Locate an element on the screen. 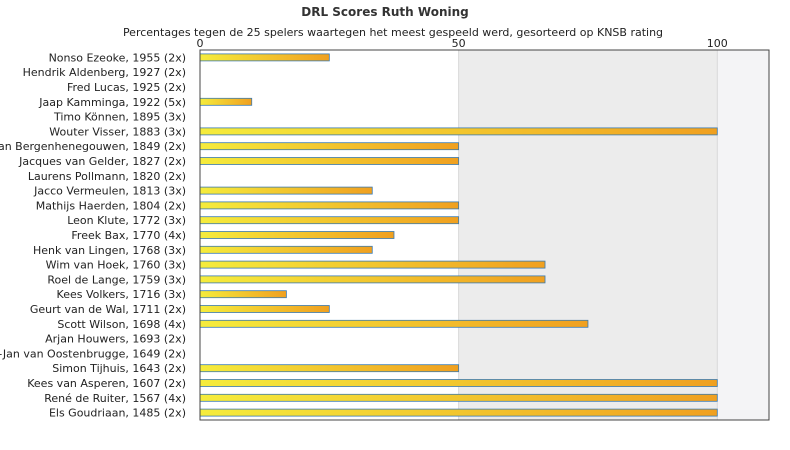 Image resolution: width=790 pixels, height=450 pixels. category-label: Fred Lucas, 1925 (2x) is located at coordinates (126, 87).